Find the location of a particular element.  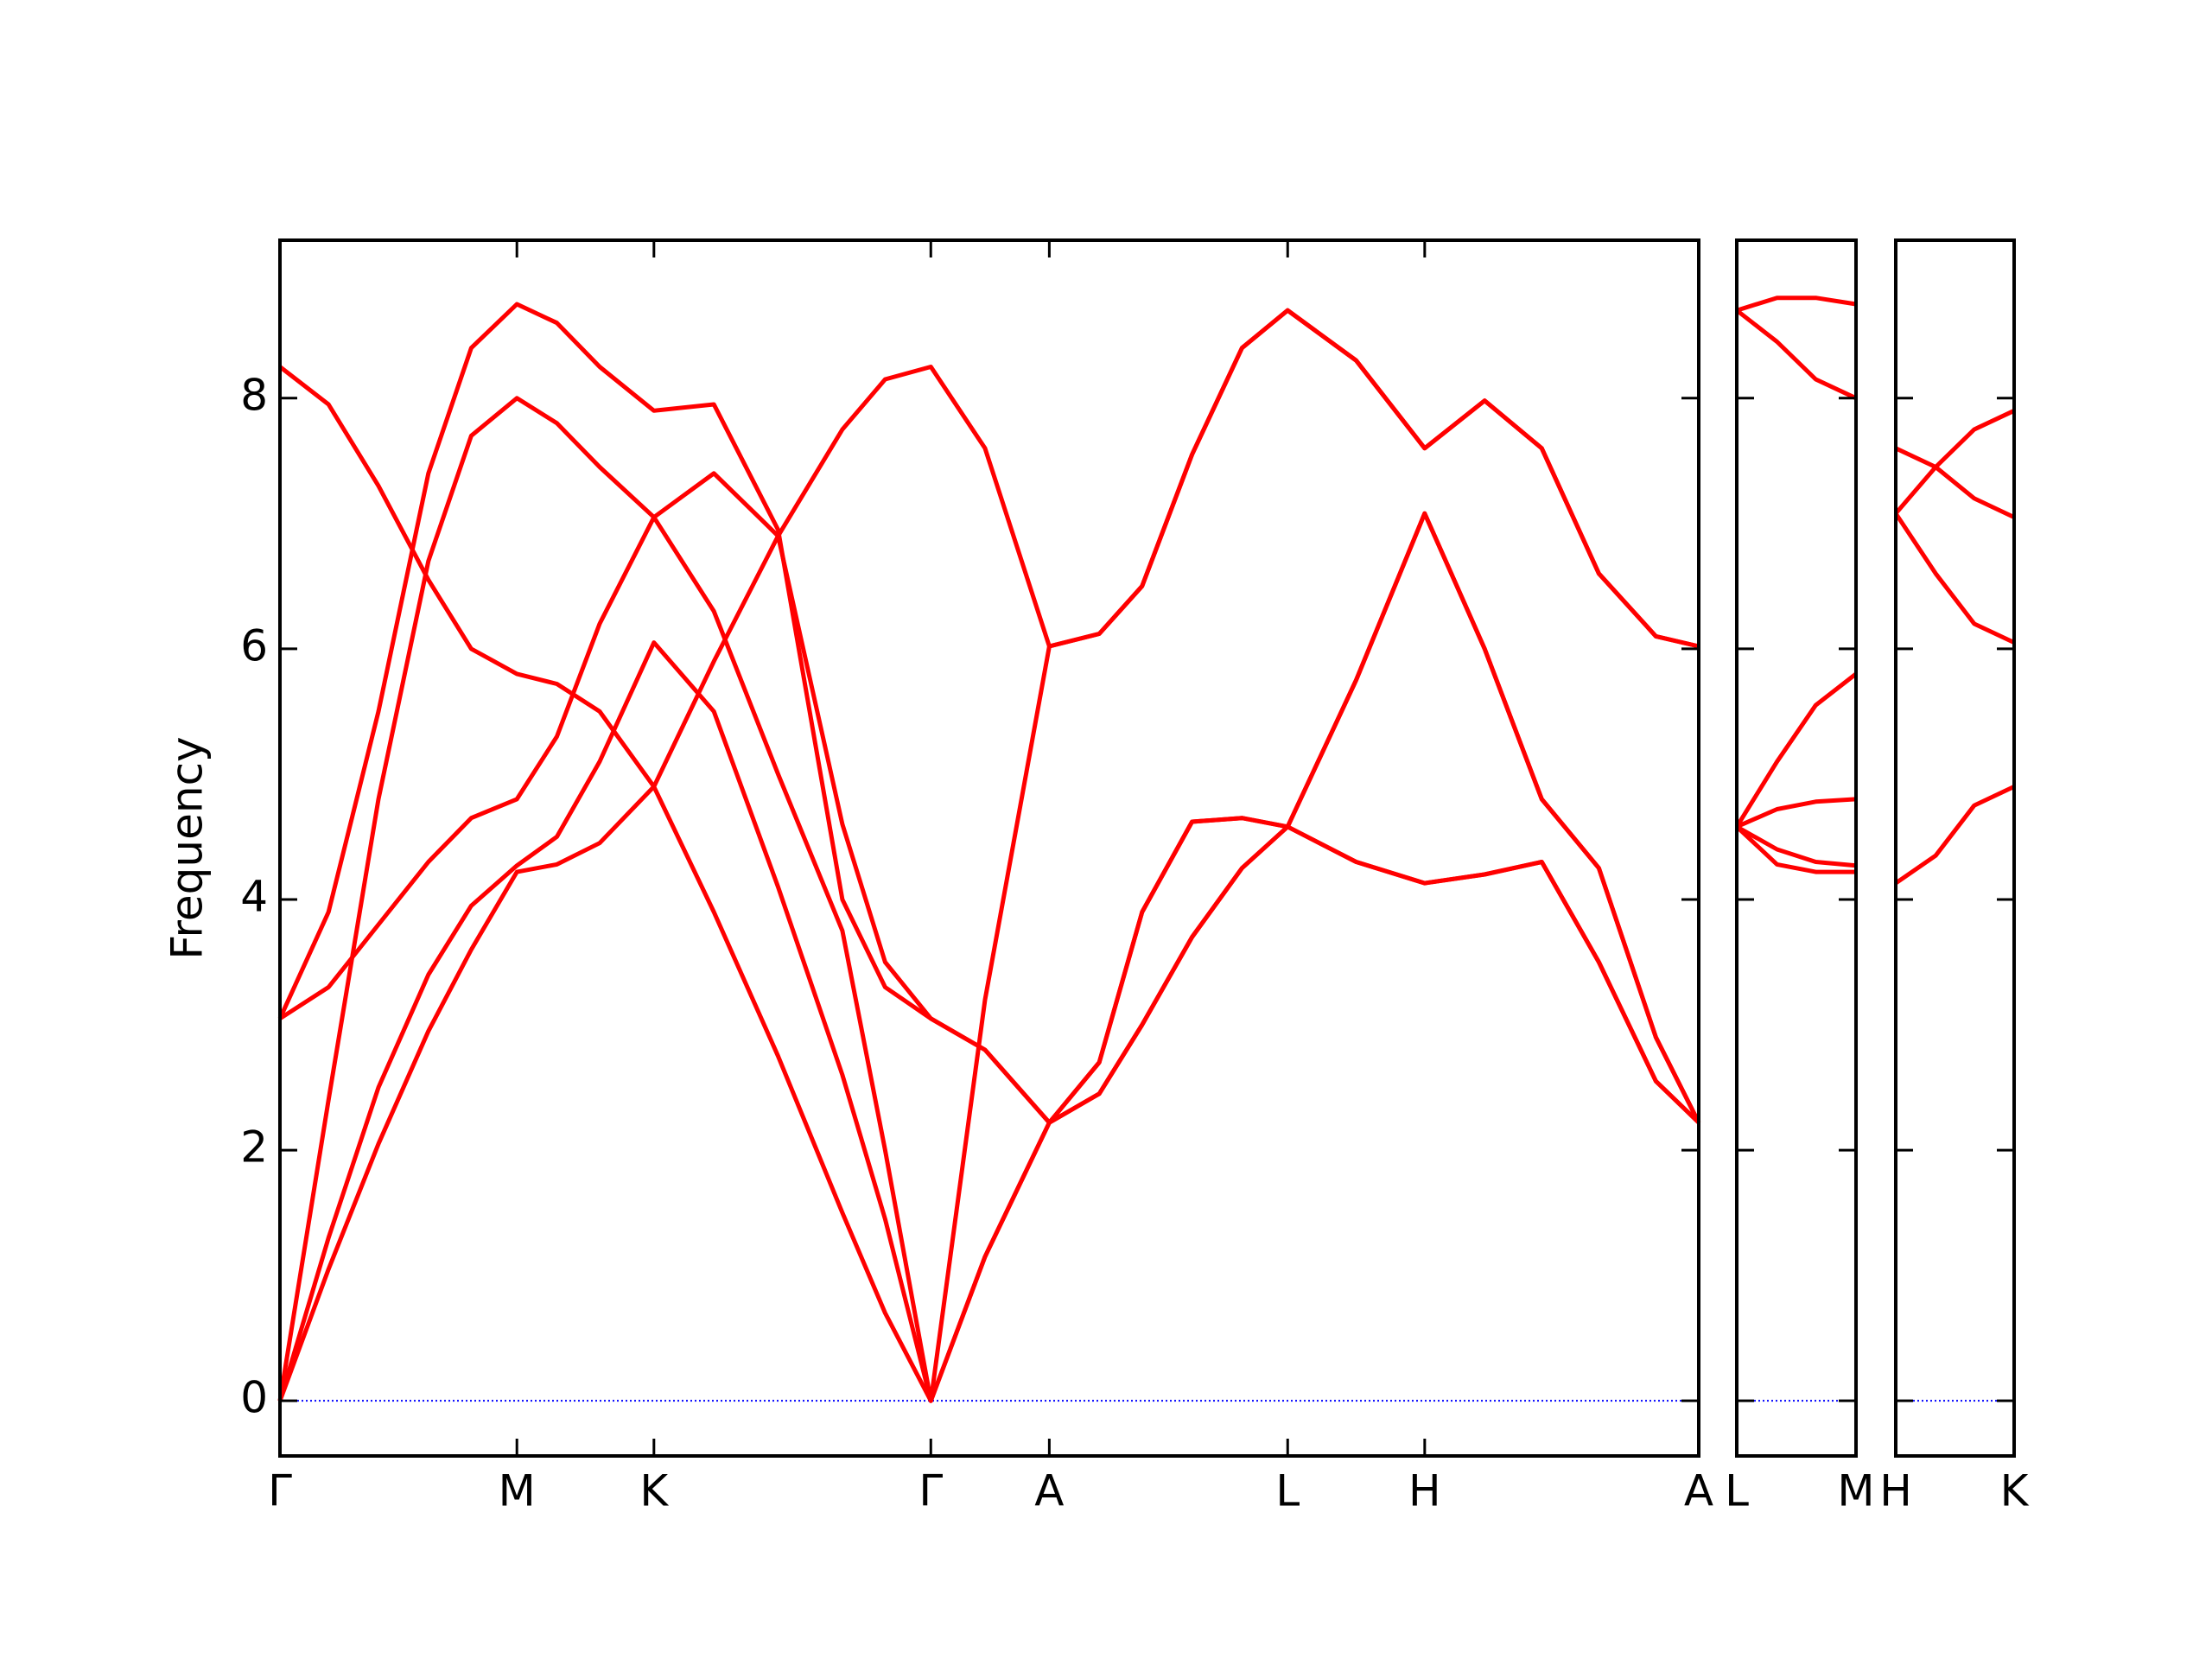

y-tick-label: 6 is located at coordinates (254, 645).